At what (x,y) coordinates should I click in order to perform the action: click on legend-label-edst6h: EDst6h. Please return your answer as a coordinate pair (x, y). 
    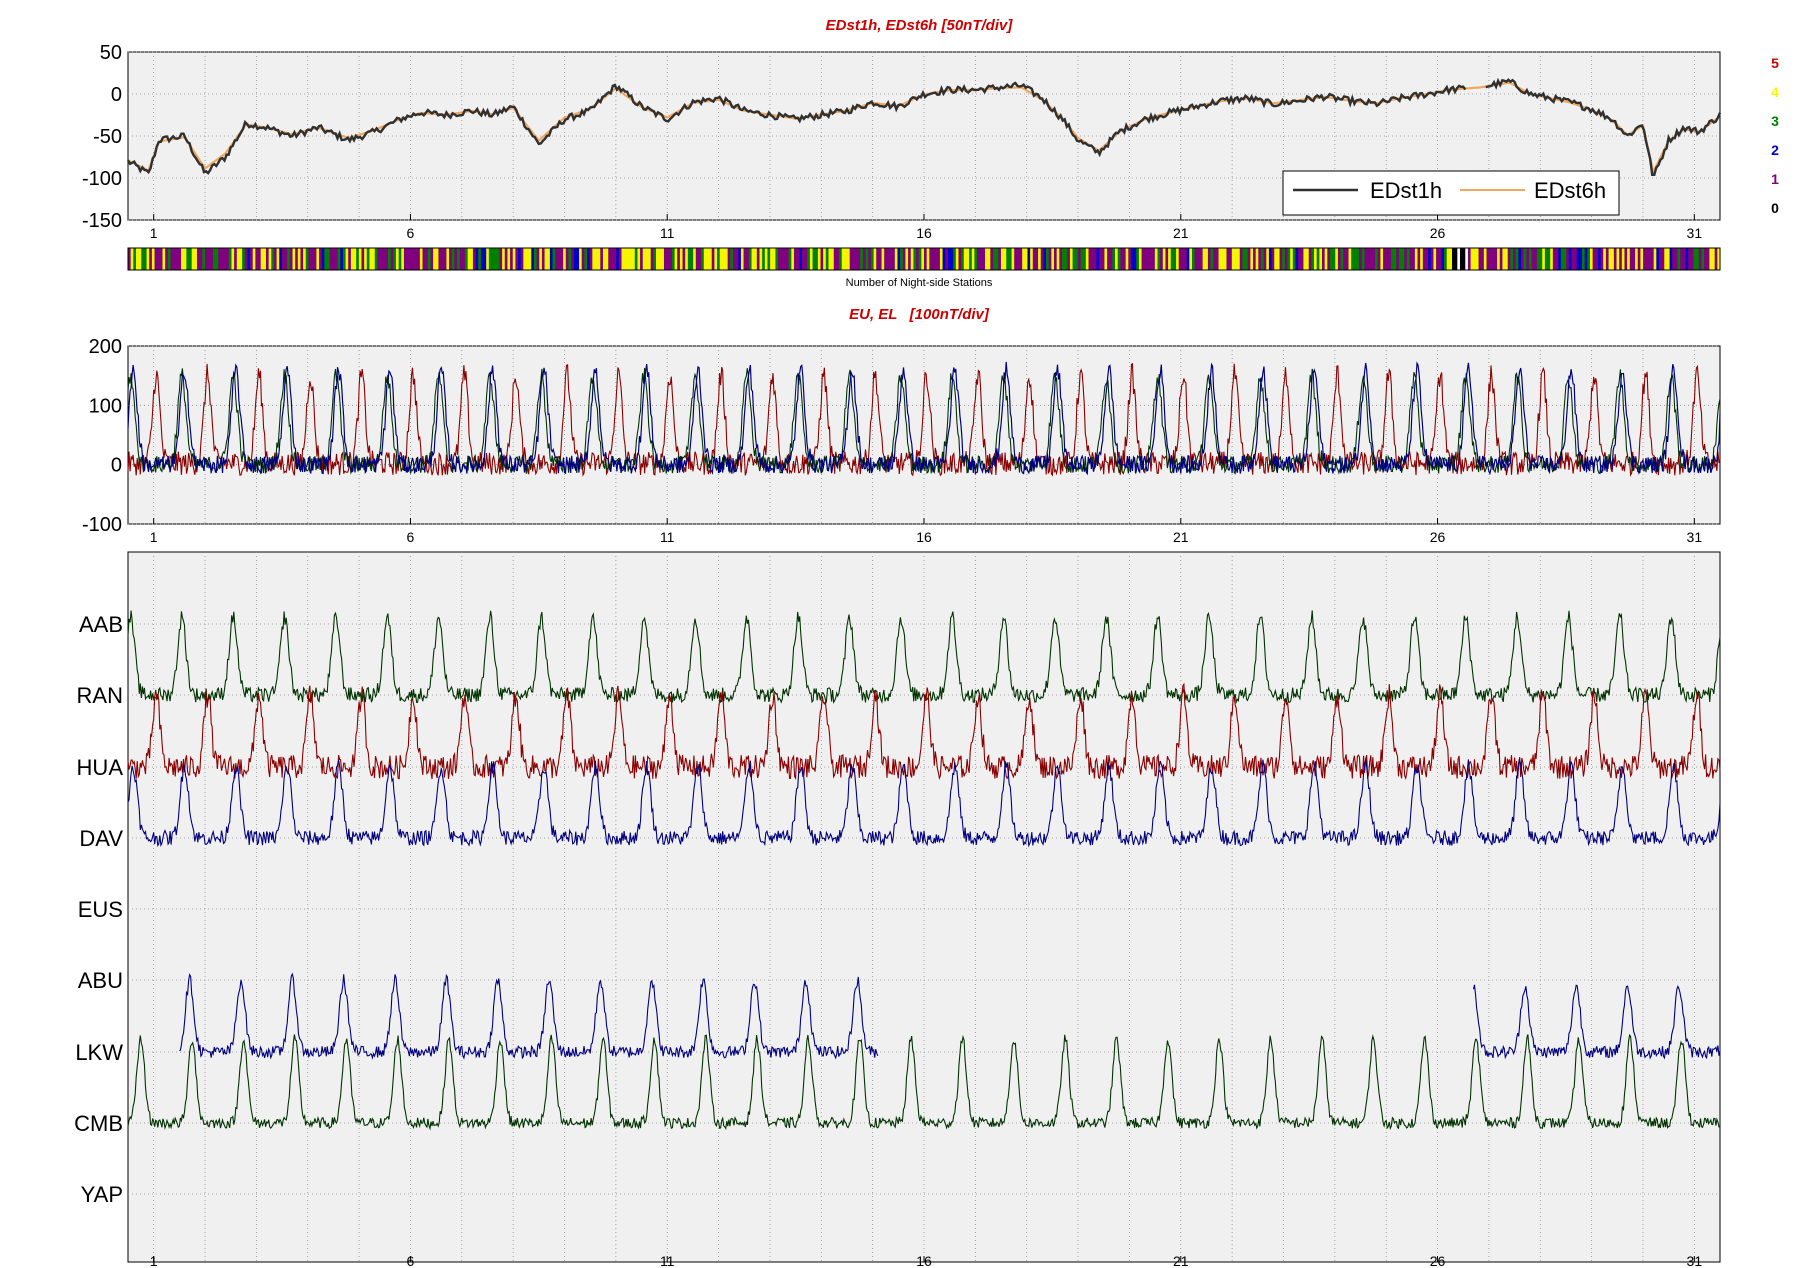
    Looking at the image, I should click on (1570, 190).